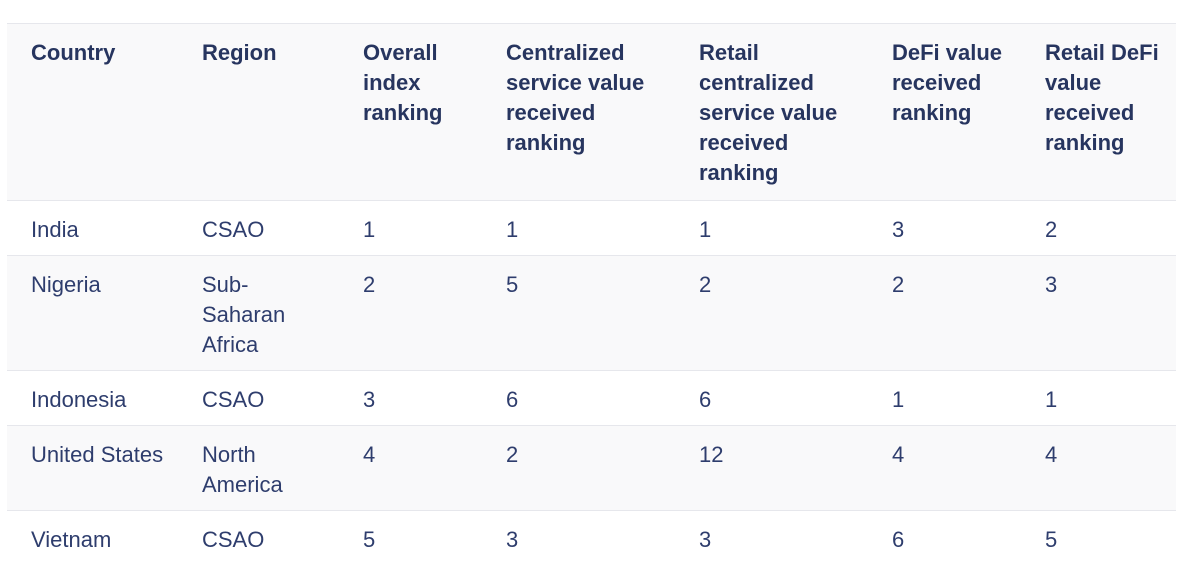  Describe the element at coordinates (92, 313) in the screenshot. I see `cell-country: Nigeria` at that location.